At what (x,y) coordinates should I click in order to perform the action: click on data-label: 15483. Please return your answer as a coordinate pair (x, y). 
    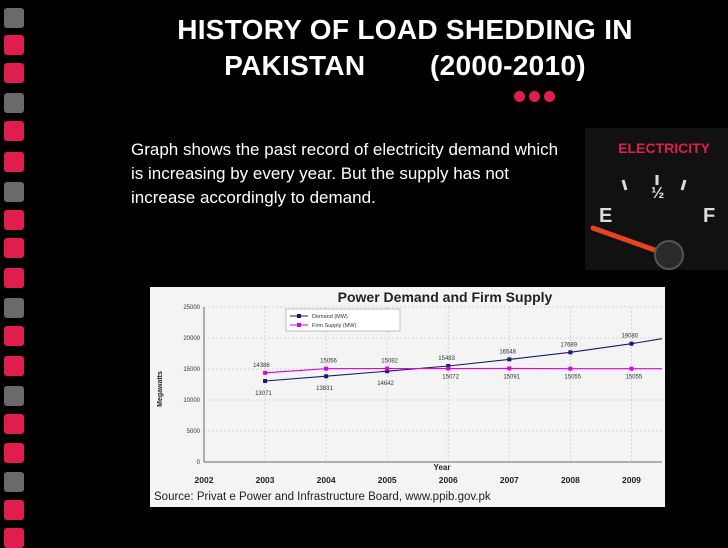
    Looking at the image, I should click on (446, 359).